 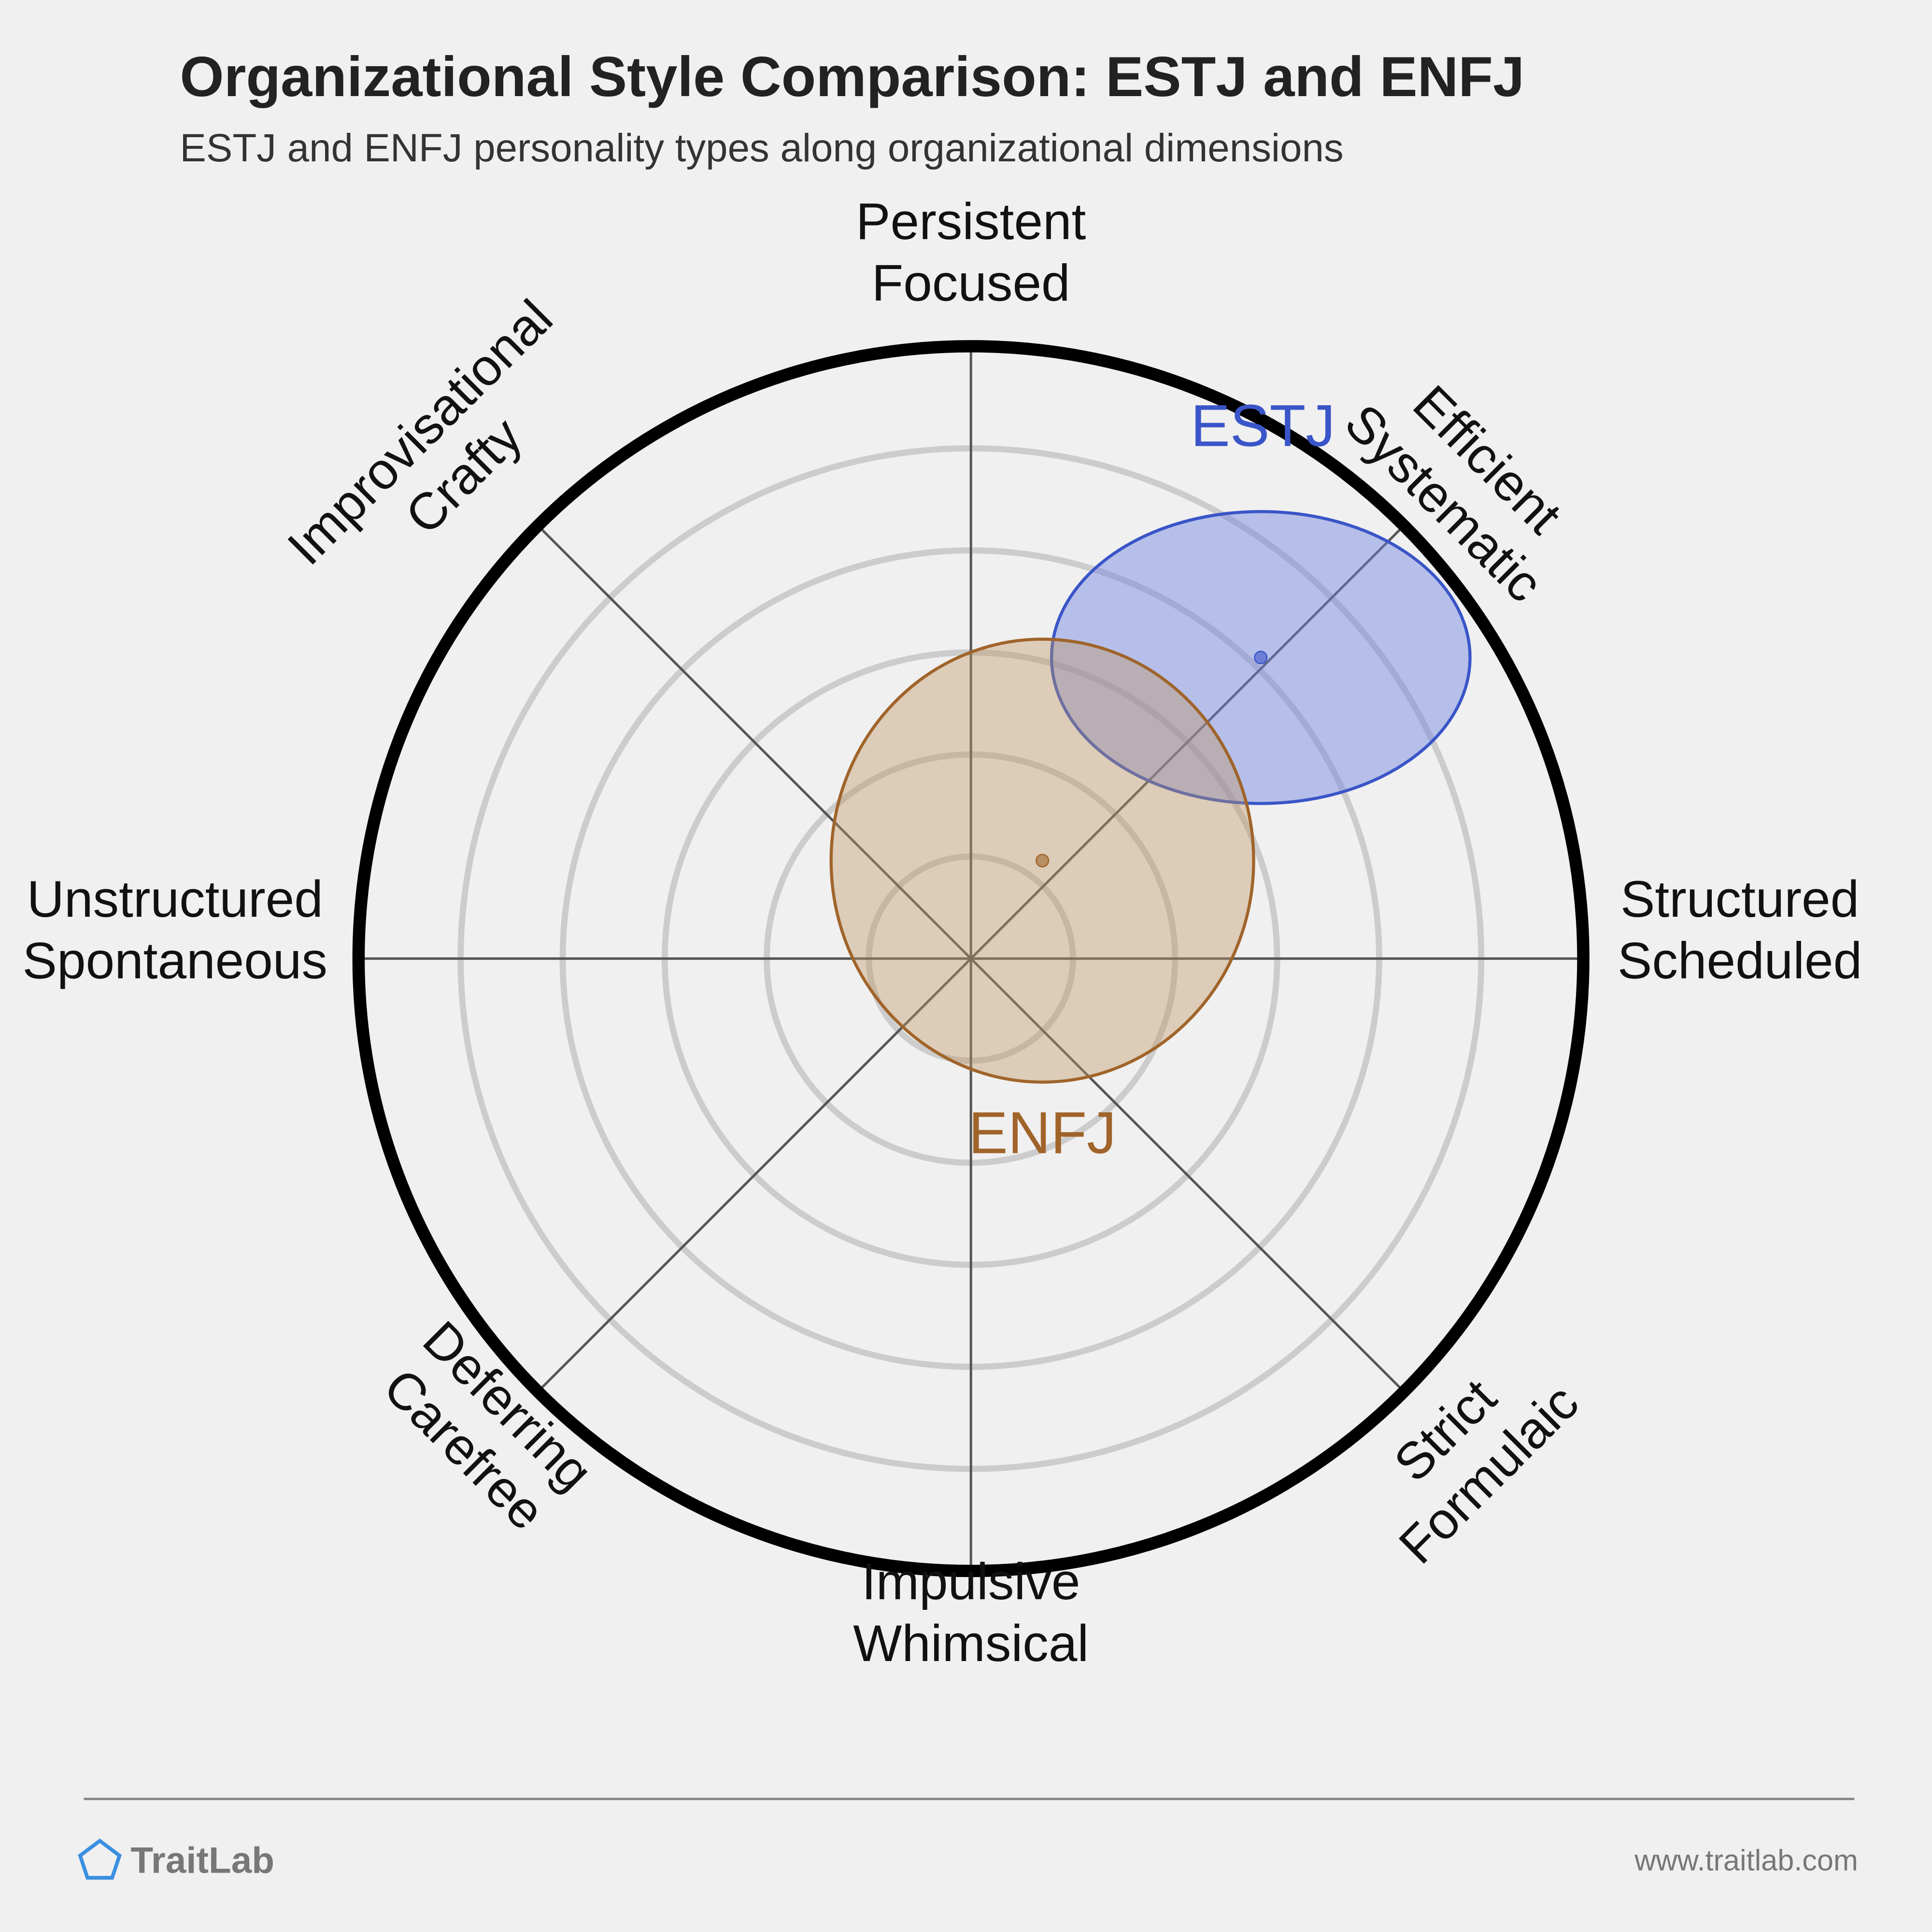 What do you see at coordinates (971, 221) in the screenshot?
I see `axis-label-line: Persistent` at bounding box center [971, 221].